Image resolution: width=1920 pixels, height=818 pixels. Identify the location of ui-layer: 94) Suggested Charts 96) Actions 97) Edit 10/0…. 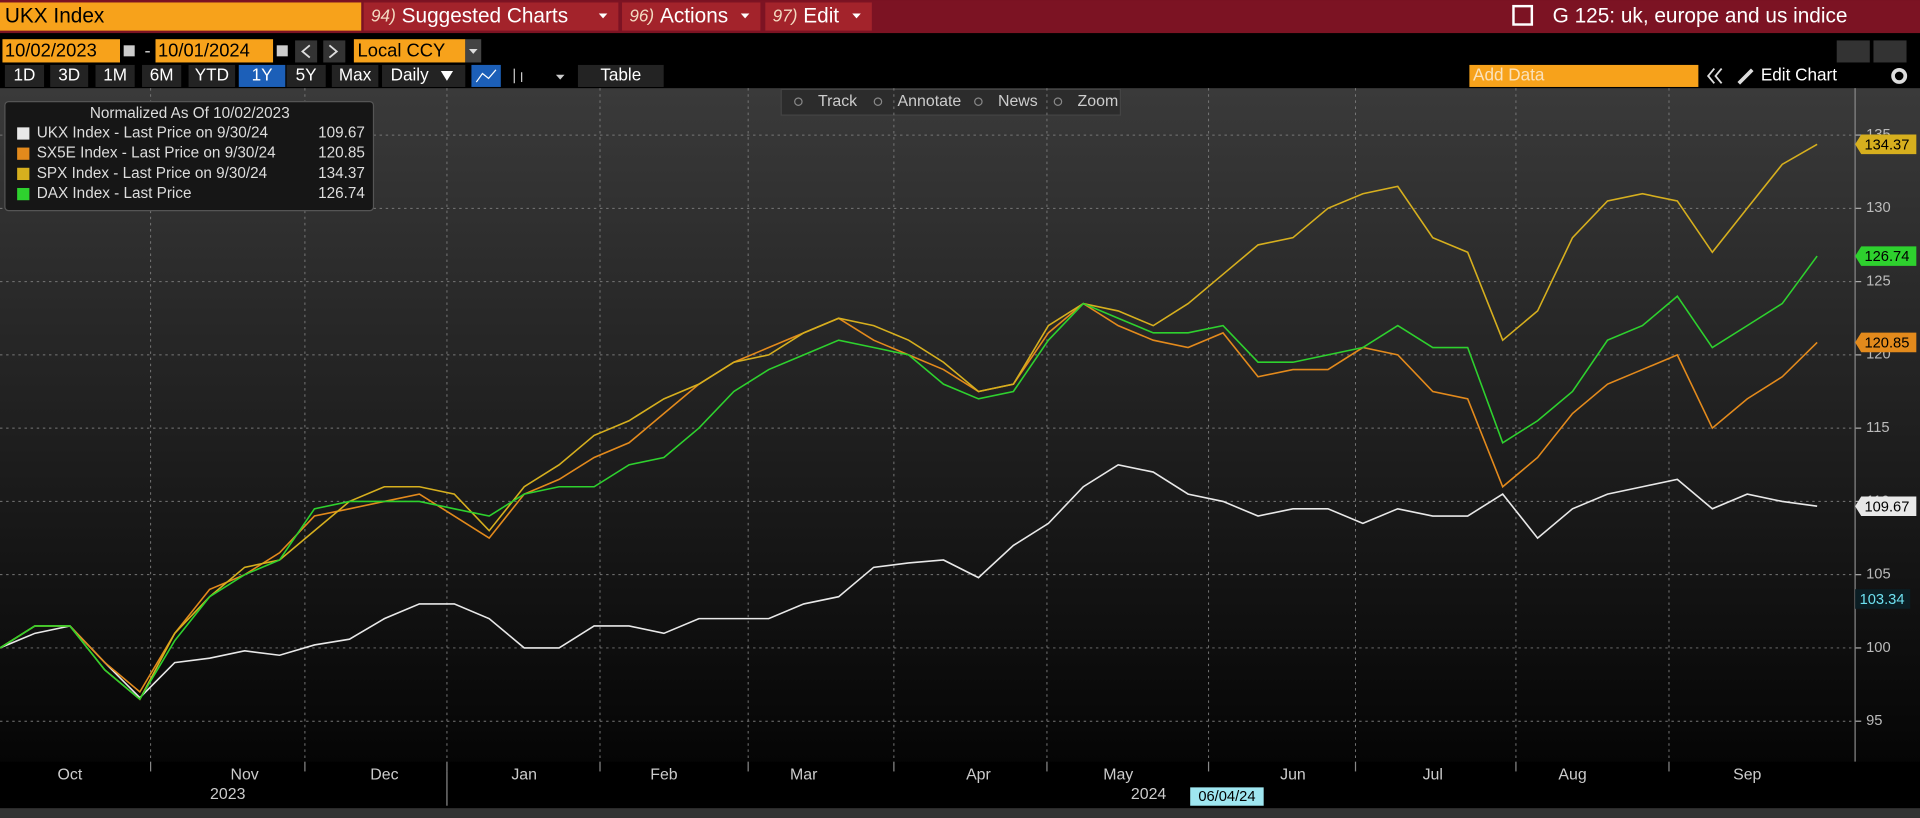
(955, 59).